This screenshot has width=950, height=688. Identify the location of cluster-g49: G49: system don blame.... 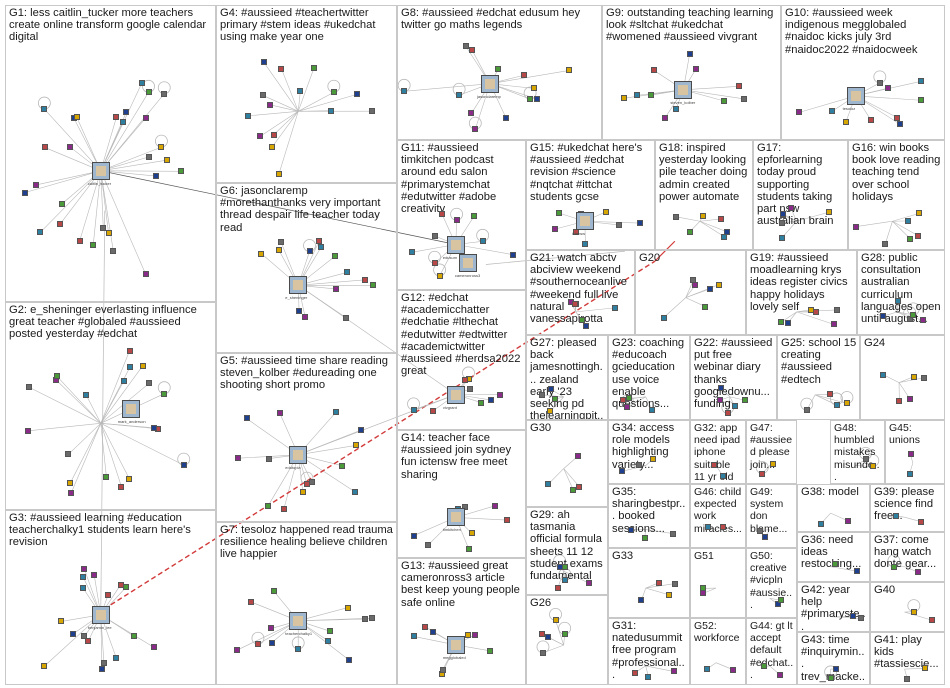
(771, 516).